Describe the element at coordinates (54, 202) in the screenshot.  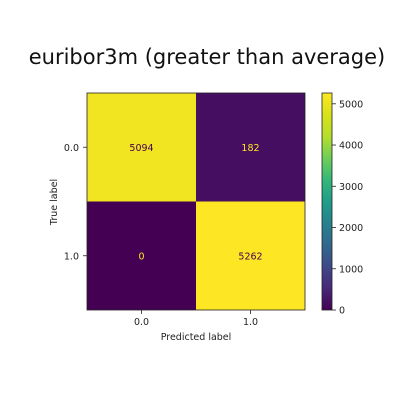
I see `y-axis-label: True label` at that location.